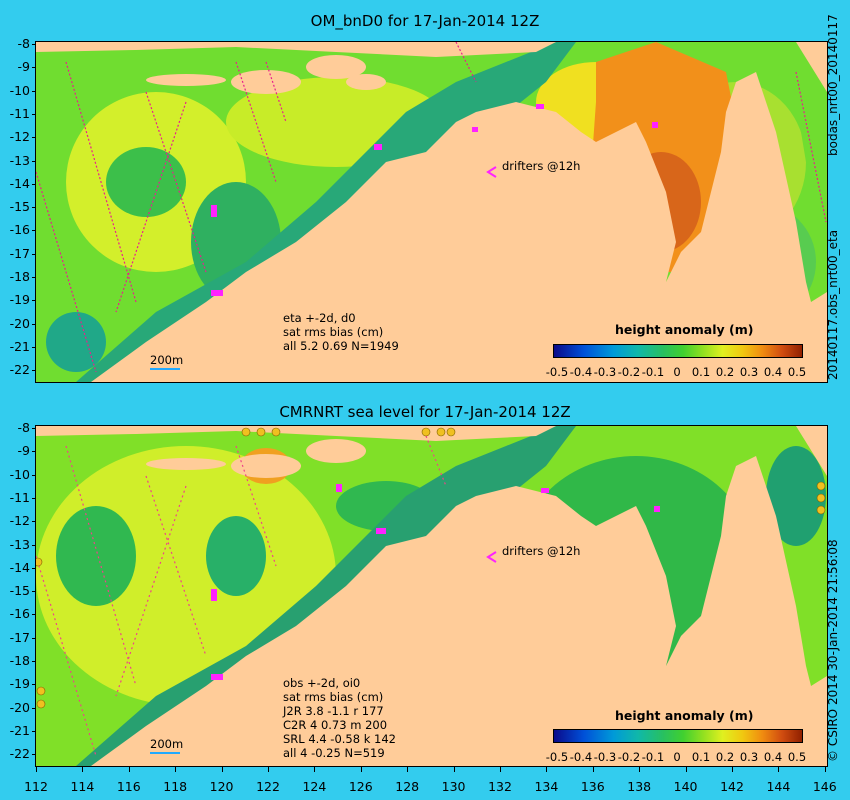  I want to click on info-line: all 5.2 0.69 N=1949, so click(341, 346).